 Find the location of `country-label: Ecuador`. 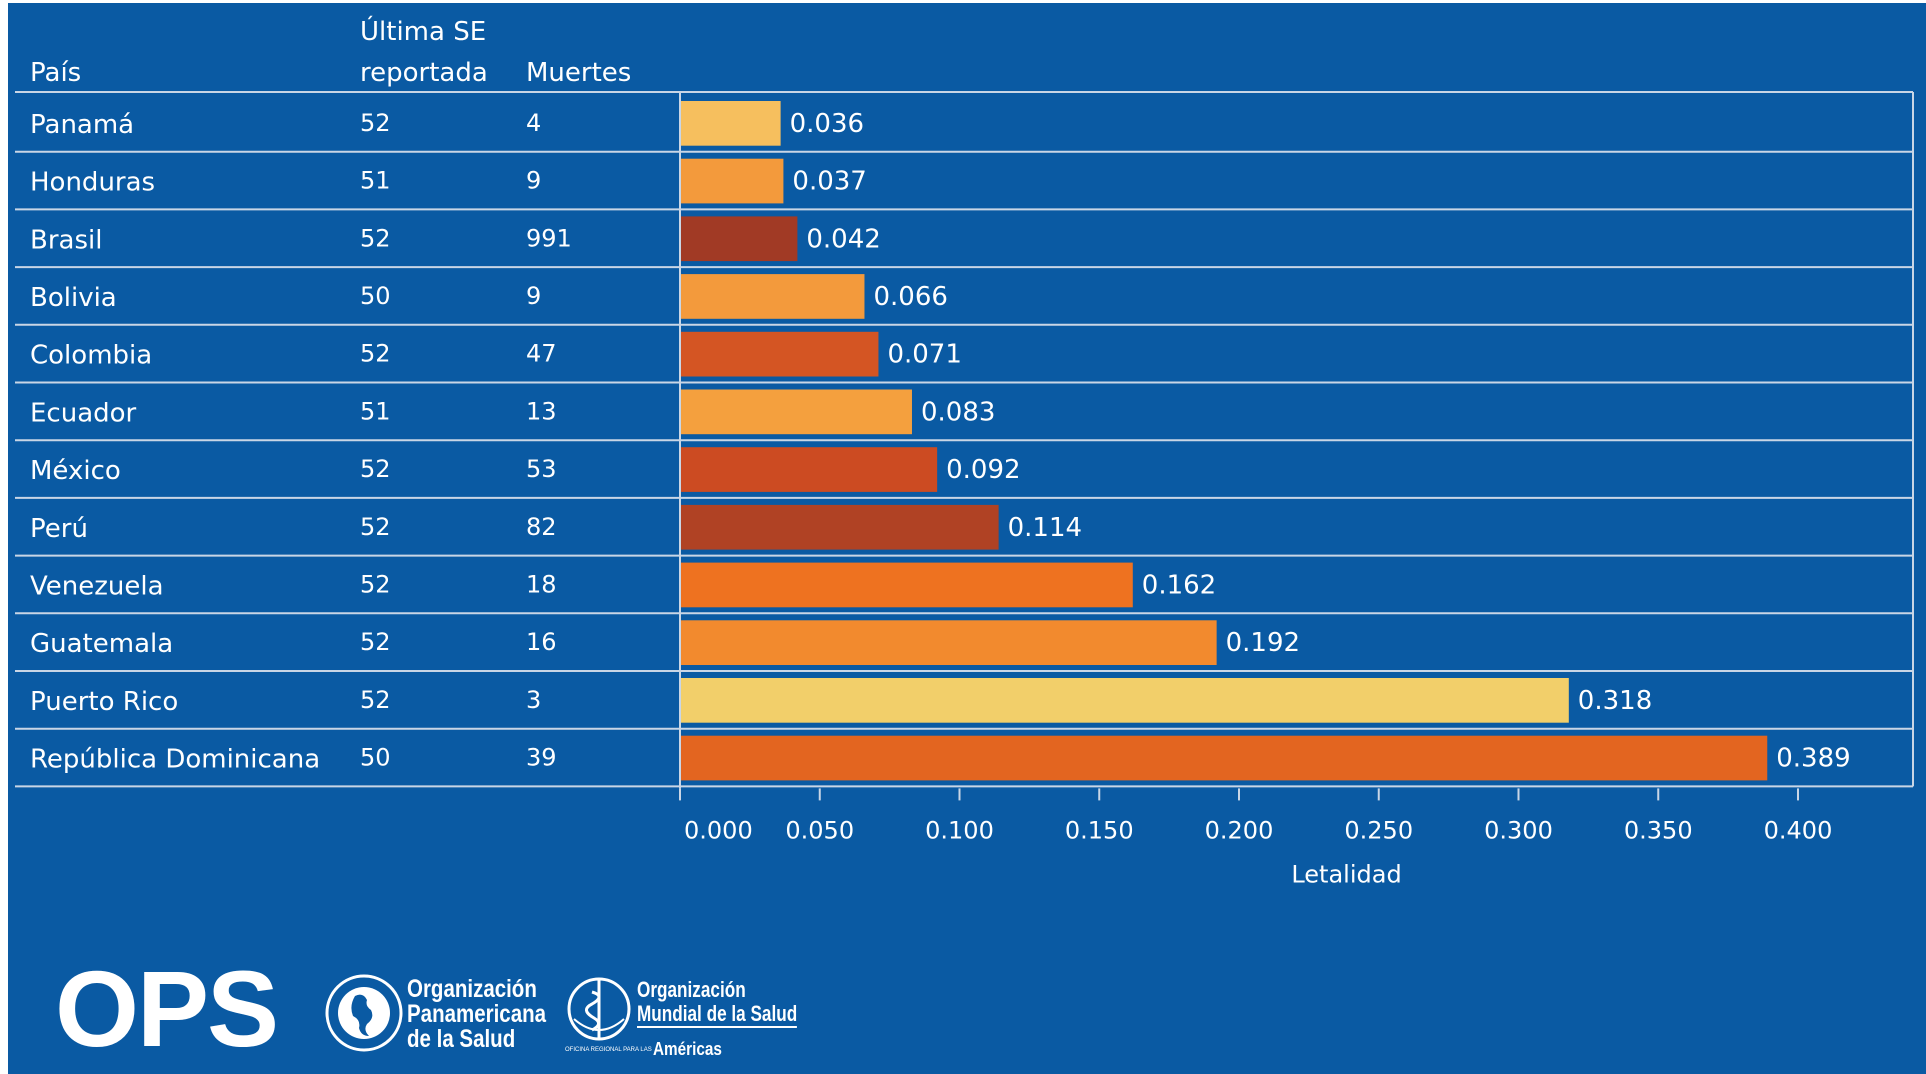

country-label: Ecuador is located at coordinates (83, 413).